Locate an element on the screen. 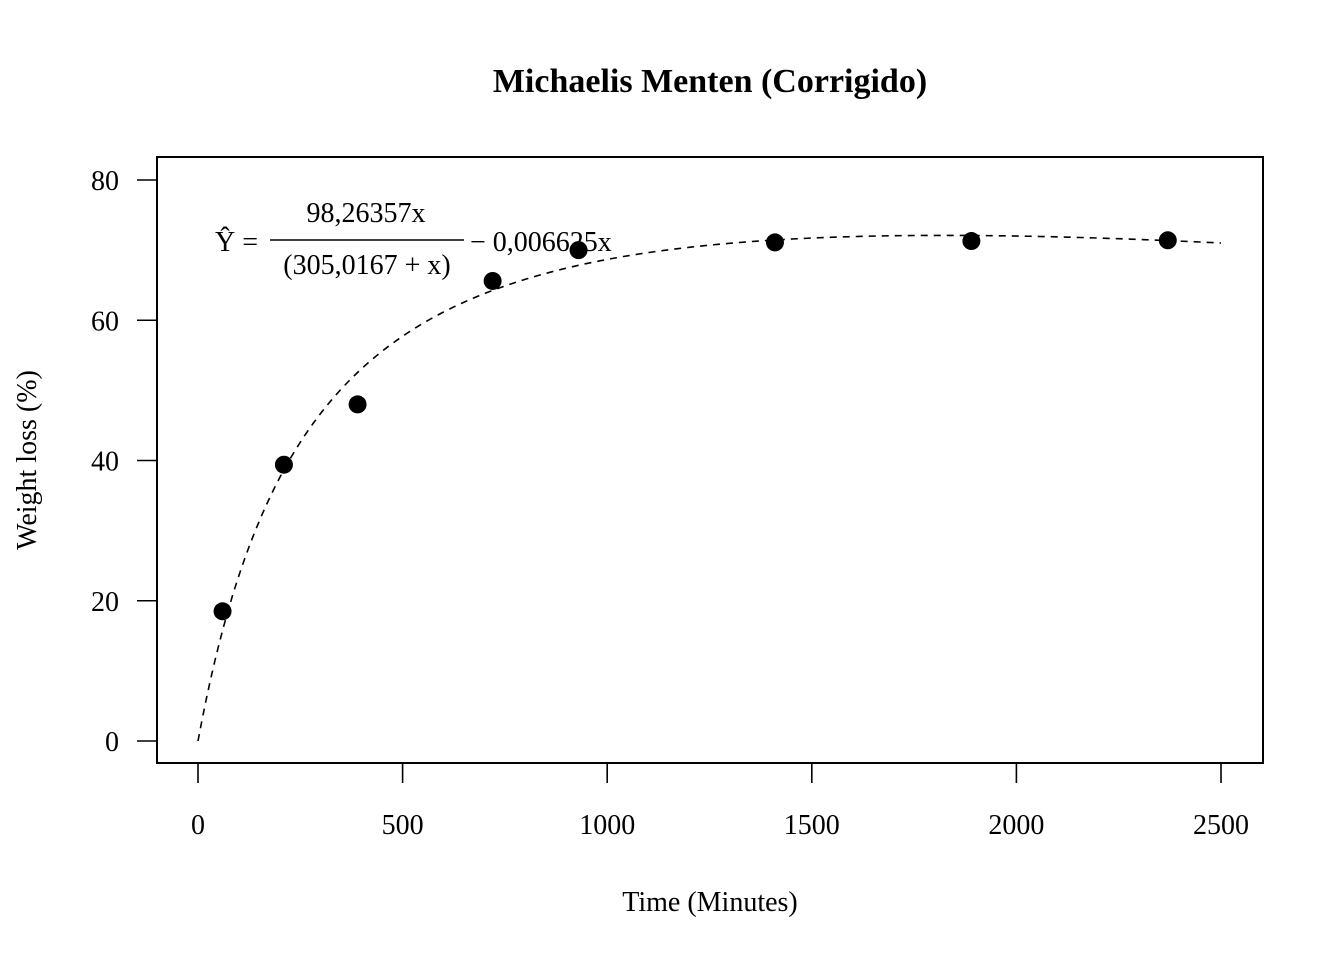  x-tick-label: 2000 is located at coordinates (1016, 825).